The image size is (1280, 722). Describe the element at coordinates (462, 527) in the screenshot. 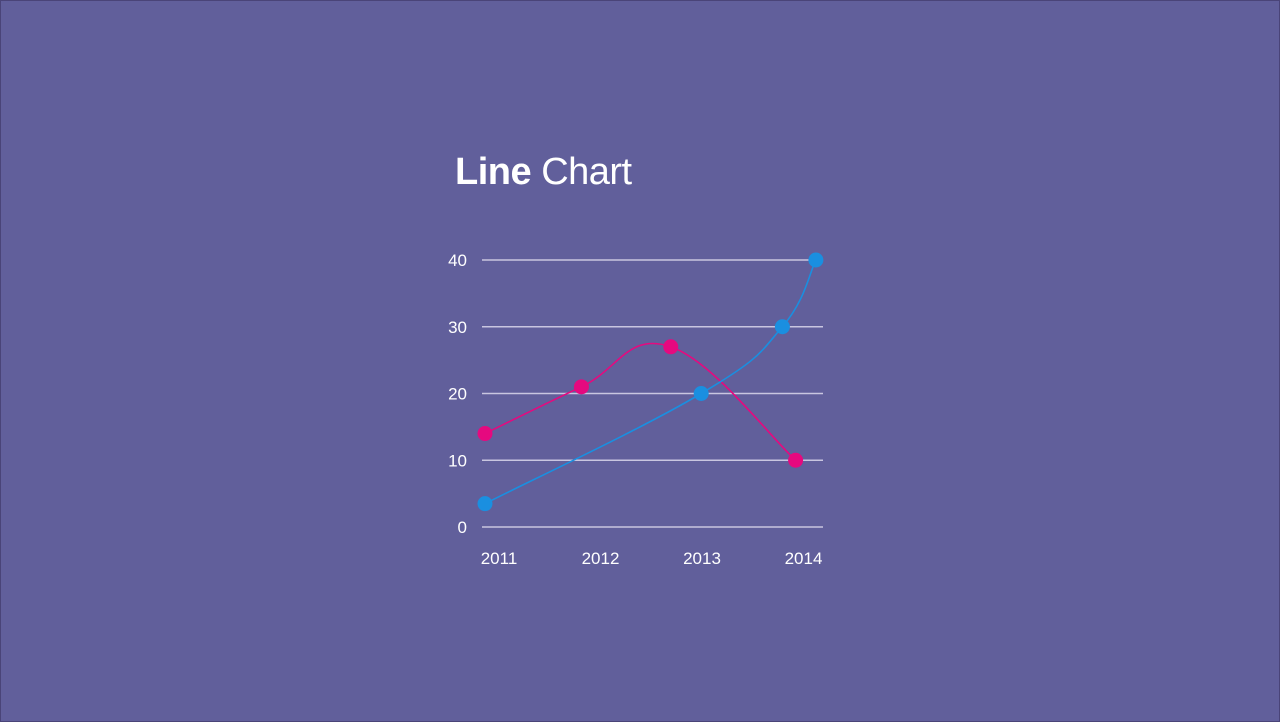

I see `y-tick-label-0: 0` at that location.